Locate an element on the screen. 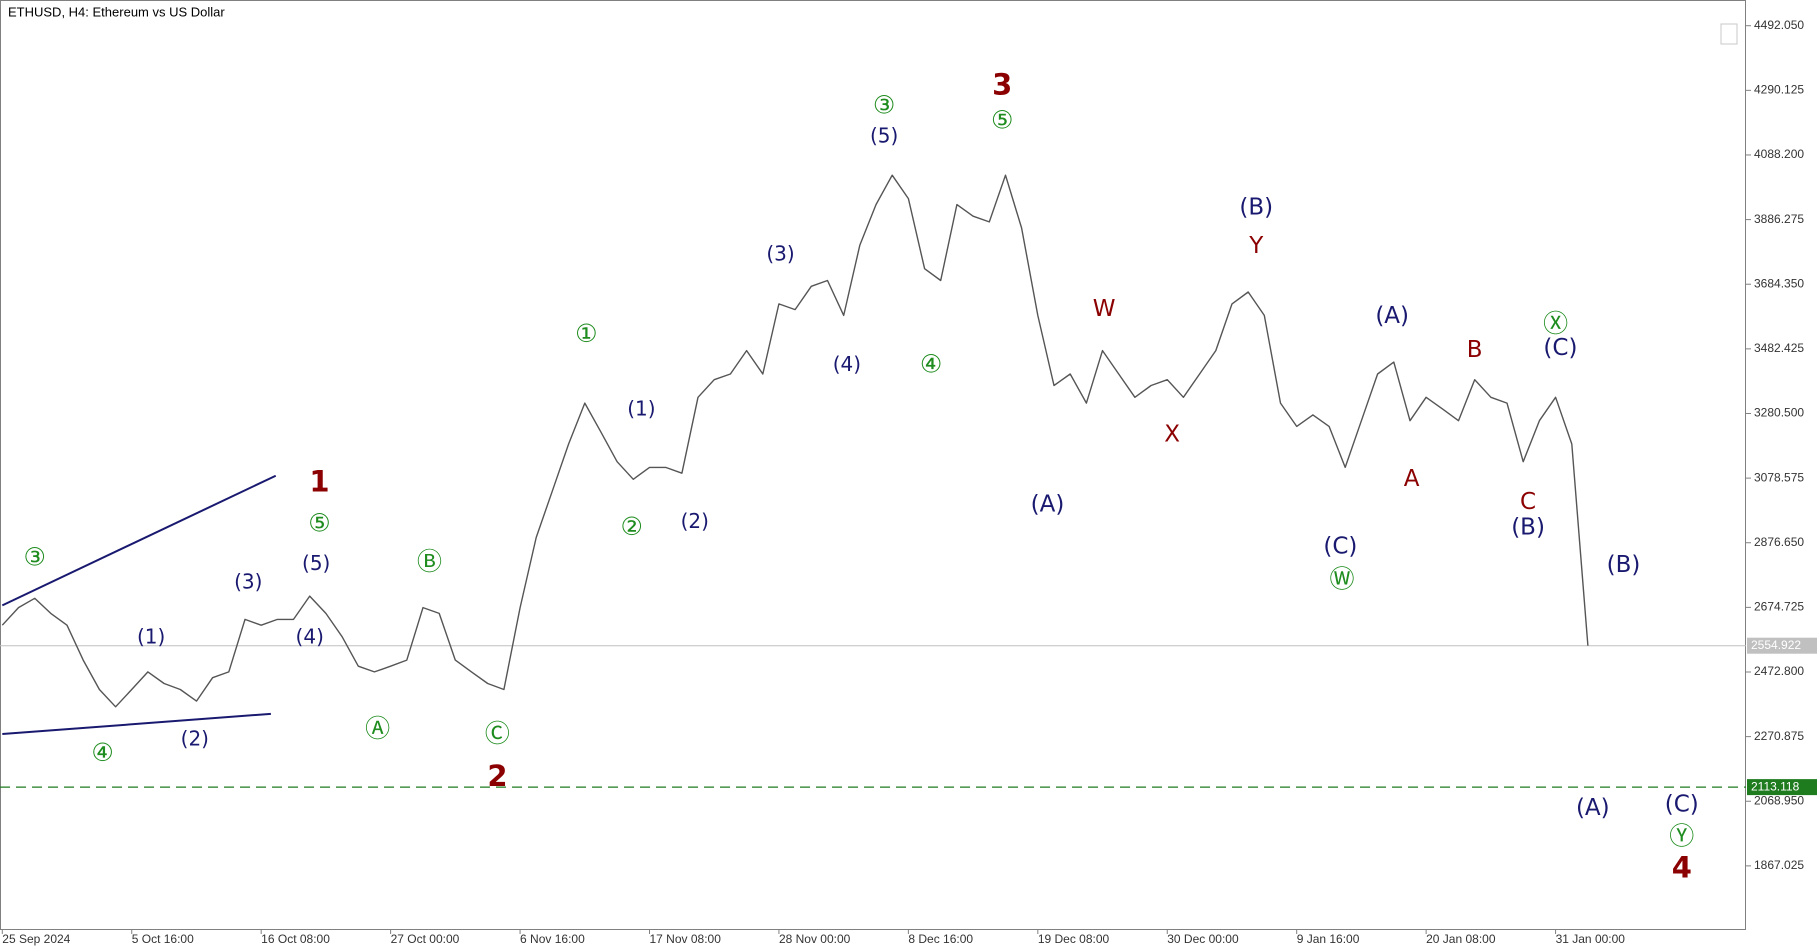 The height and width of the screenshot is (948, 1818). x-tick-label: 28 Nov 00:00 is located at coordinates (815, 939).